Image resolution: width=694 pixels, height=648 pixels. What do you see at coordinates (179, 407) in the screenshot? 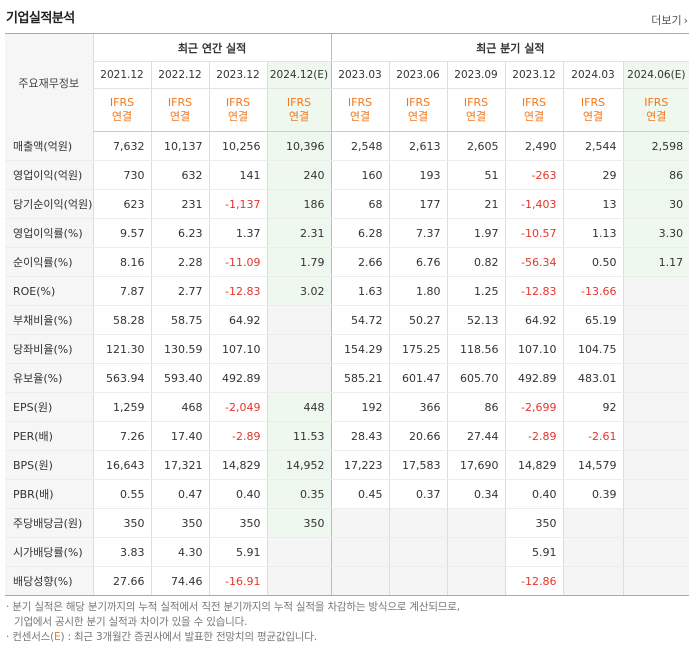
I see `value-cell: 468` at bounding box center [179, 407].